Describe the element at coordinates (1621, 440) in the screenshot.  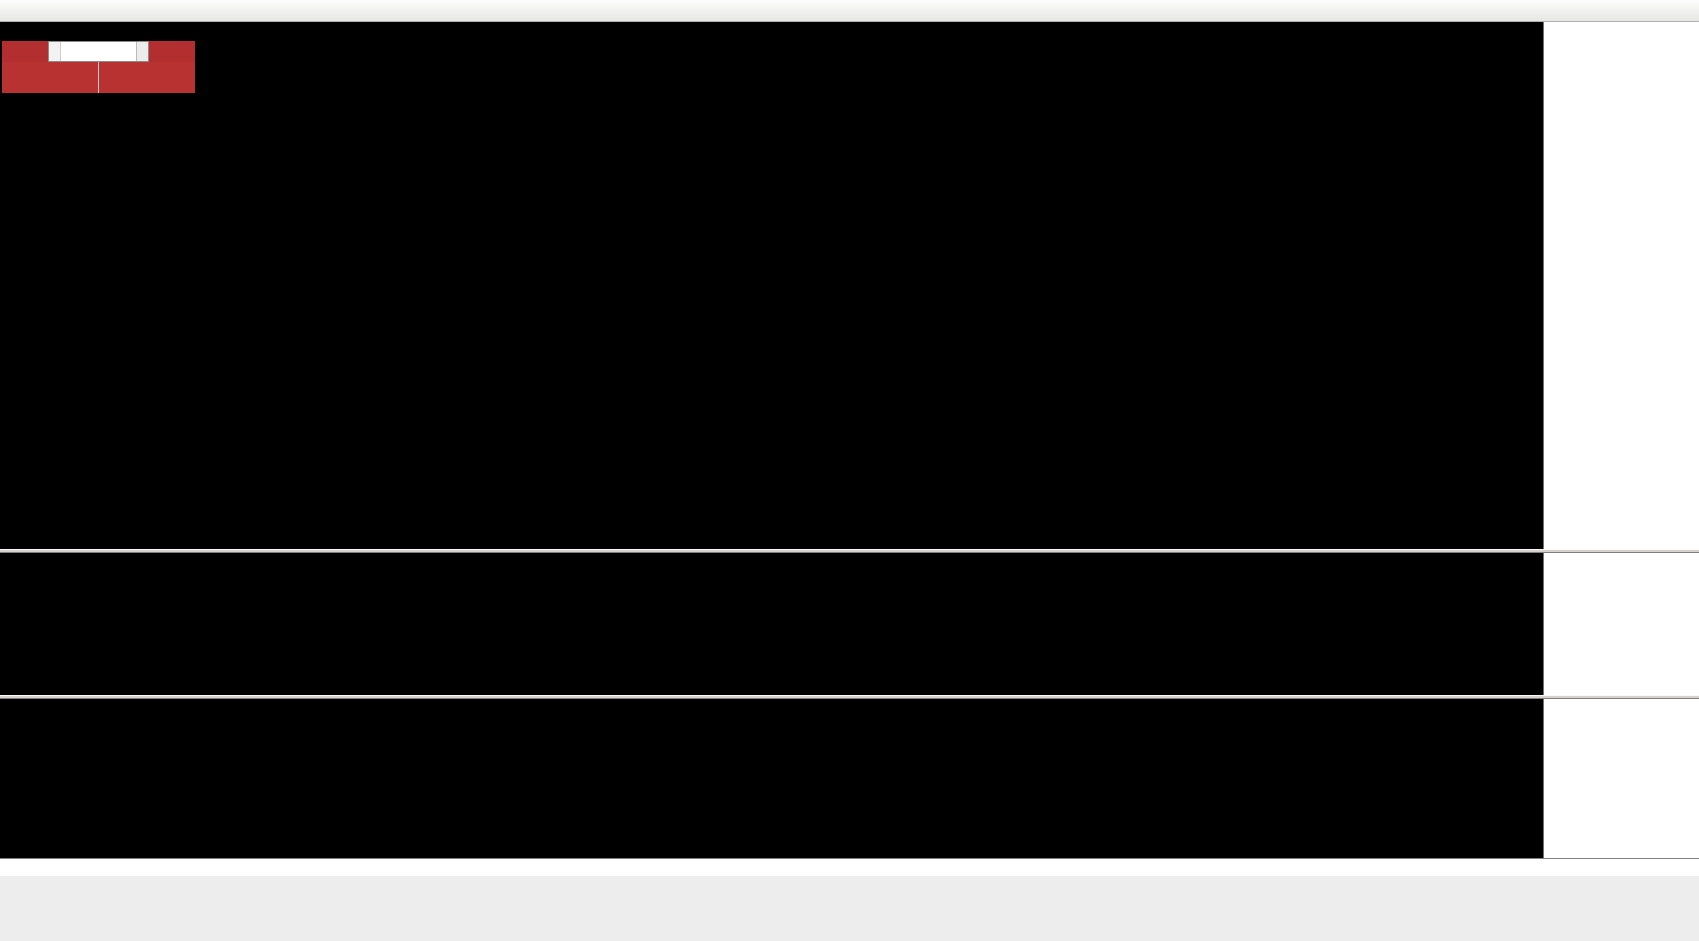
I see `price-scale` at that location.